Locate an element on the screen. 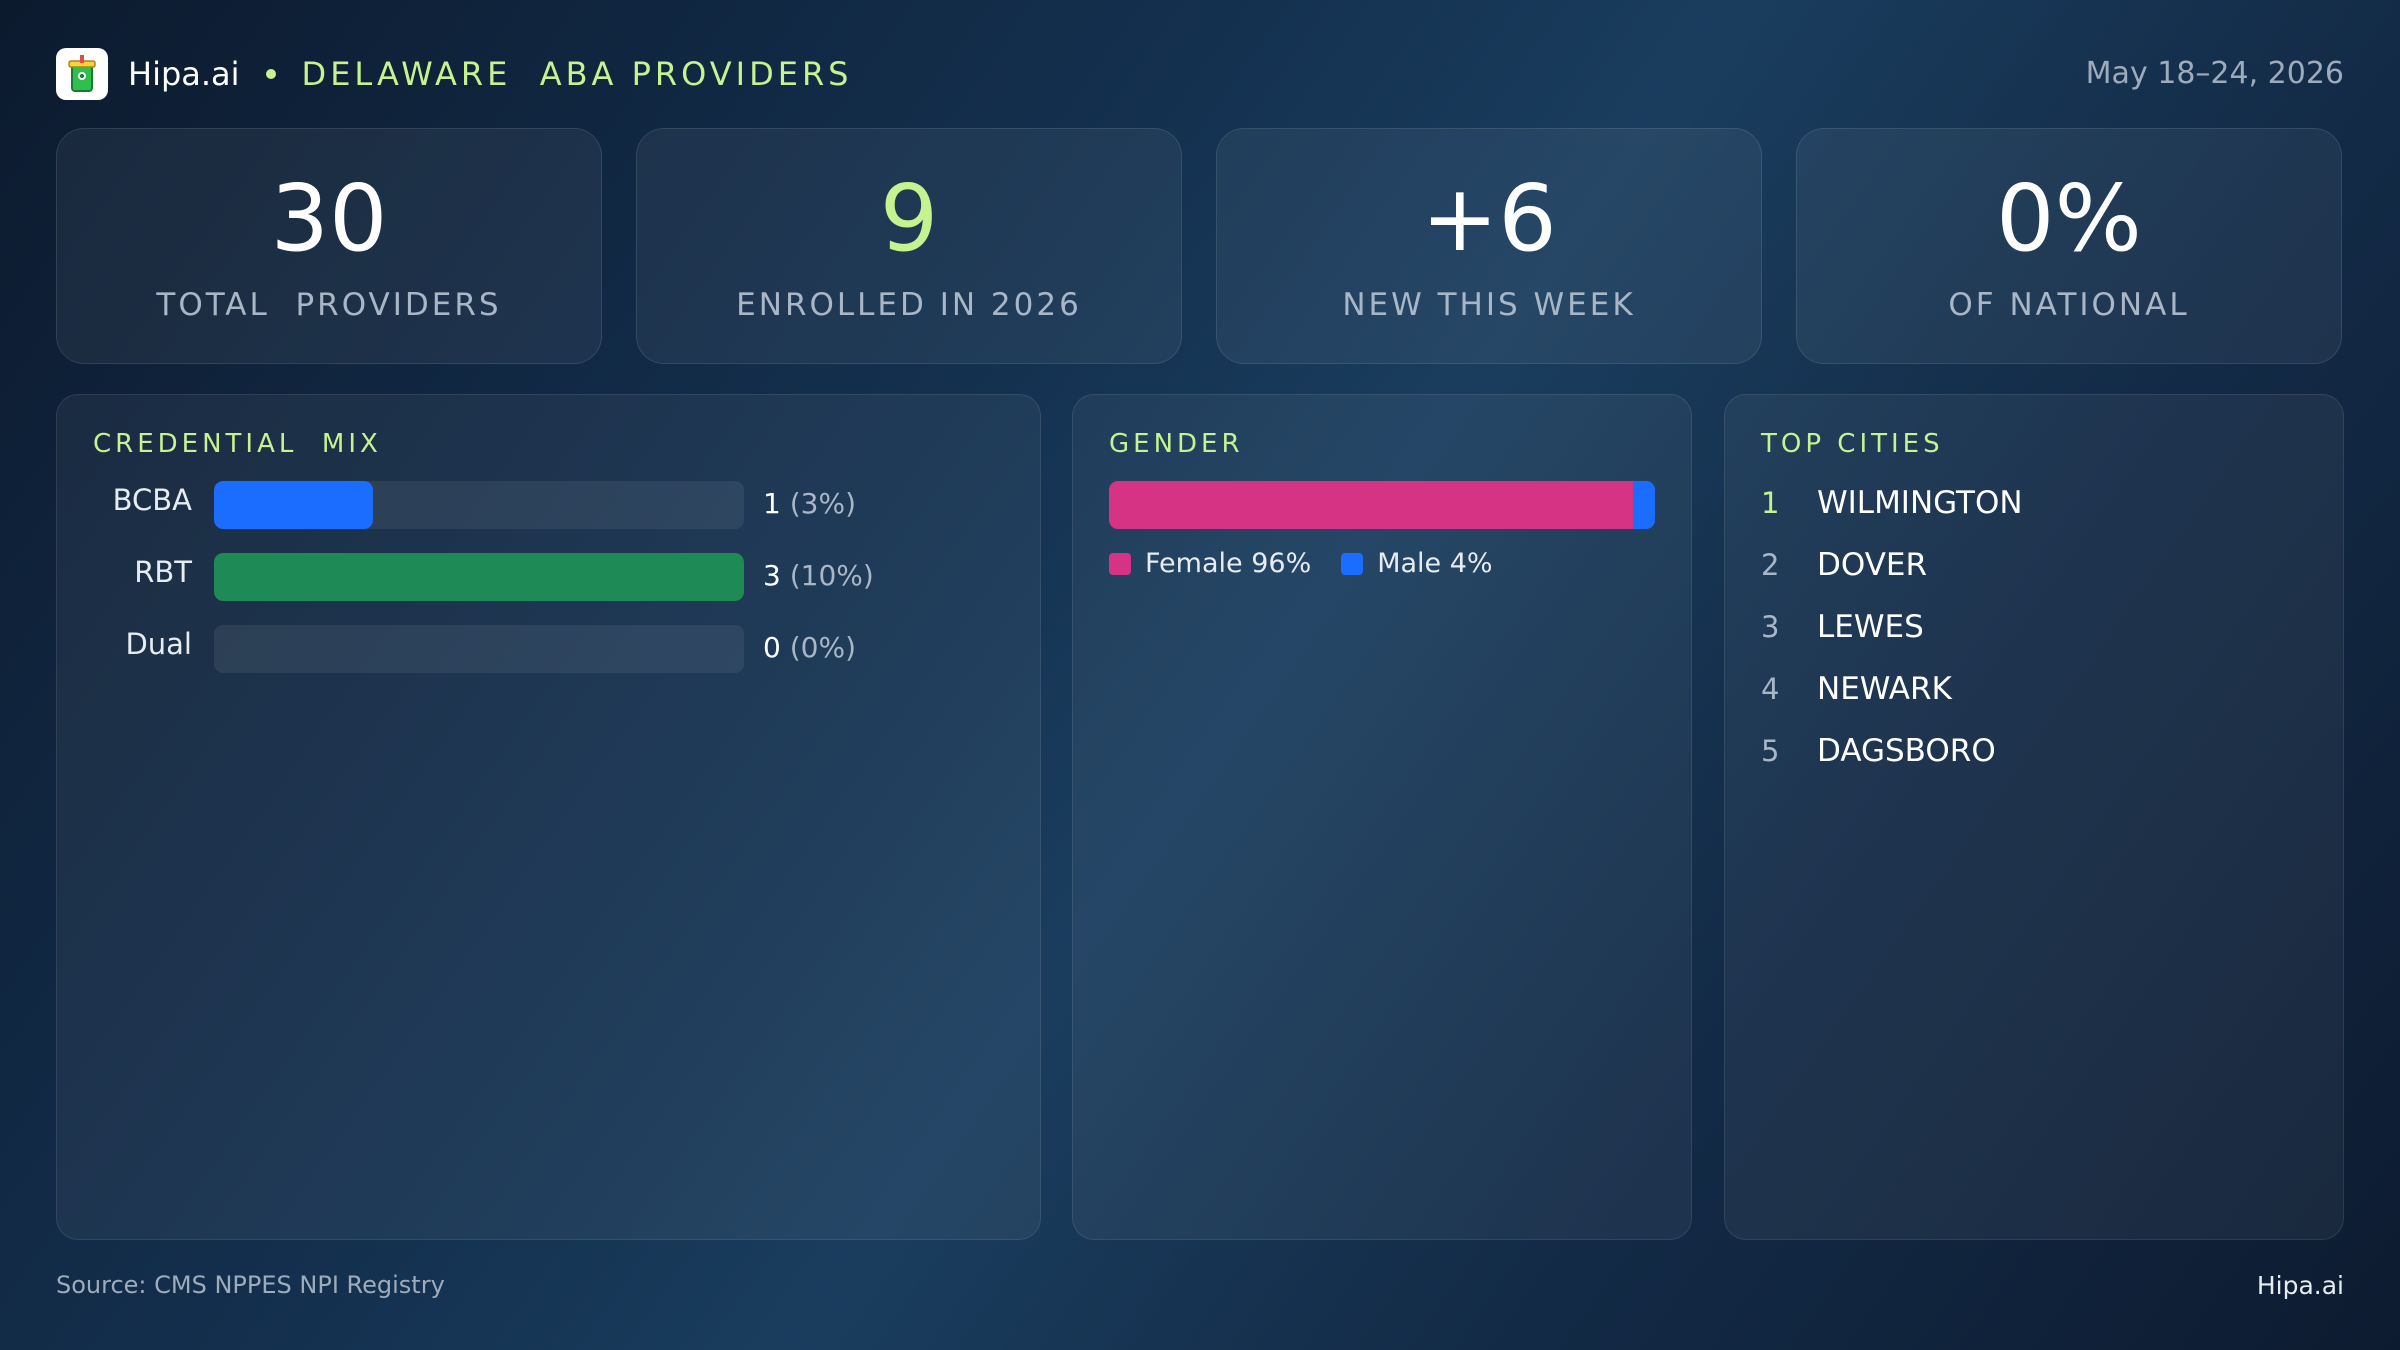 This screenshot has width=2400, height=1350. date-range: May 18–24, 2026 is located at coordinates (2214, 73).